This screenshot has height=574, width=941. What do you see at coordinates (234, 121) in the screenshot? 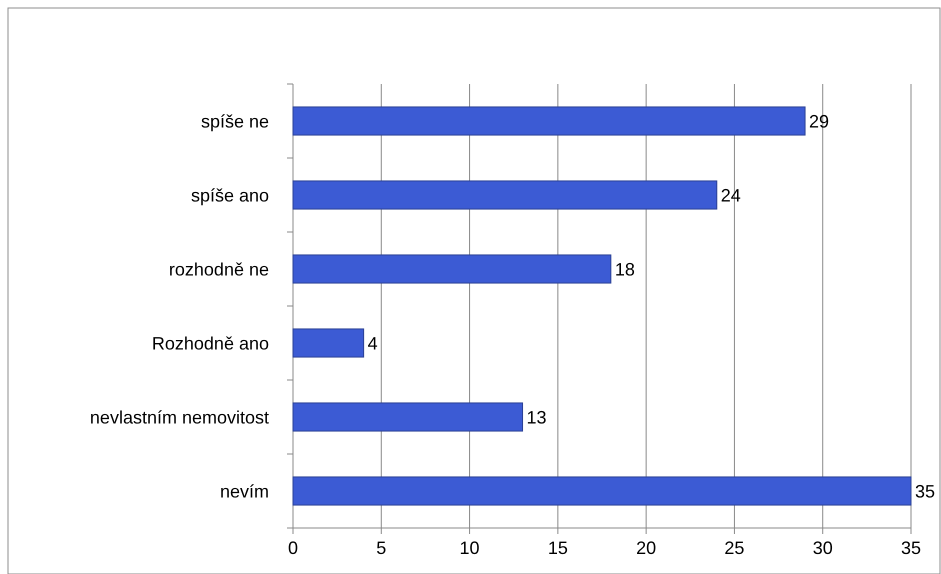
I see `y-tick-label: spíše ne` at bounding box center [234, 121].